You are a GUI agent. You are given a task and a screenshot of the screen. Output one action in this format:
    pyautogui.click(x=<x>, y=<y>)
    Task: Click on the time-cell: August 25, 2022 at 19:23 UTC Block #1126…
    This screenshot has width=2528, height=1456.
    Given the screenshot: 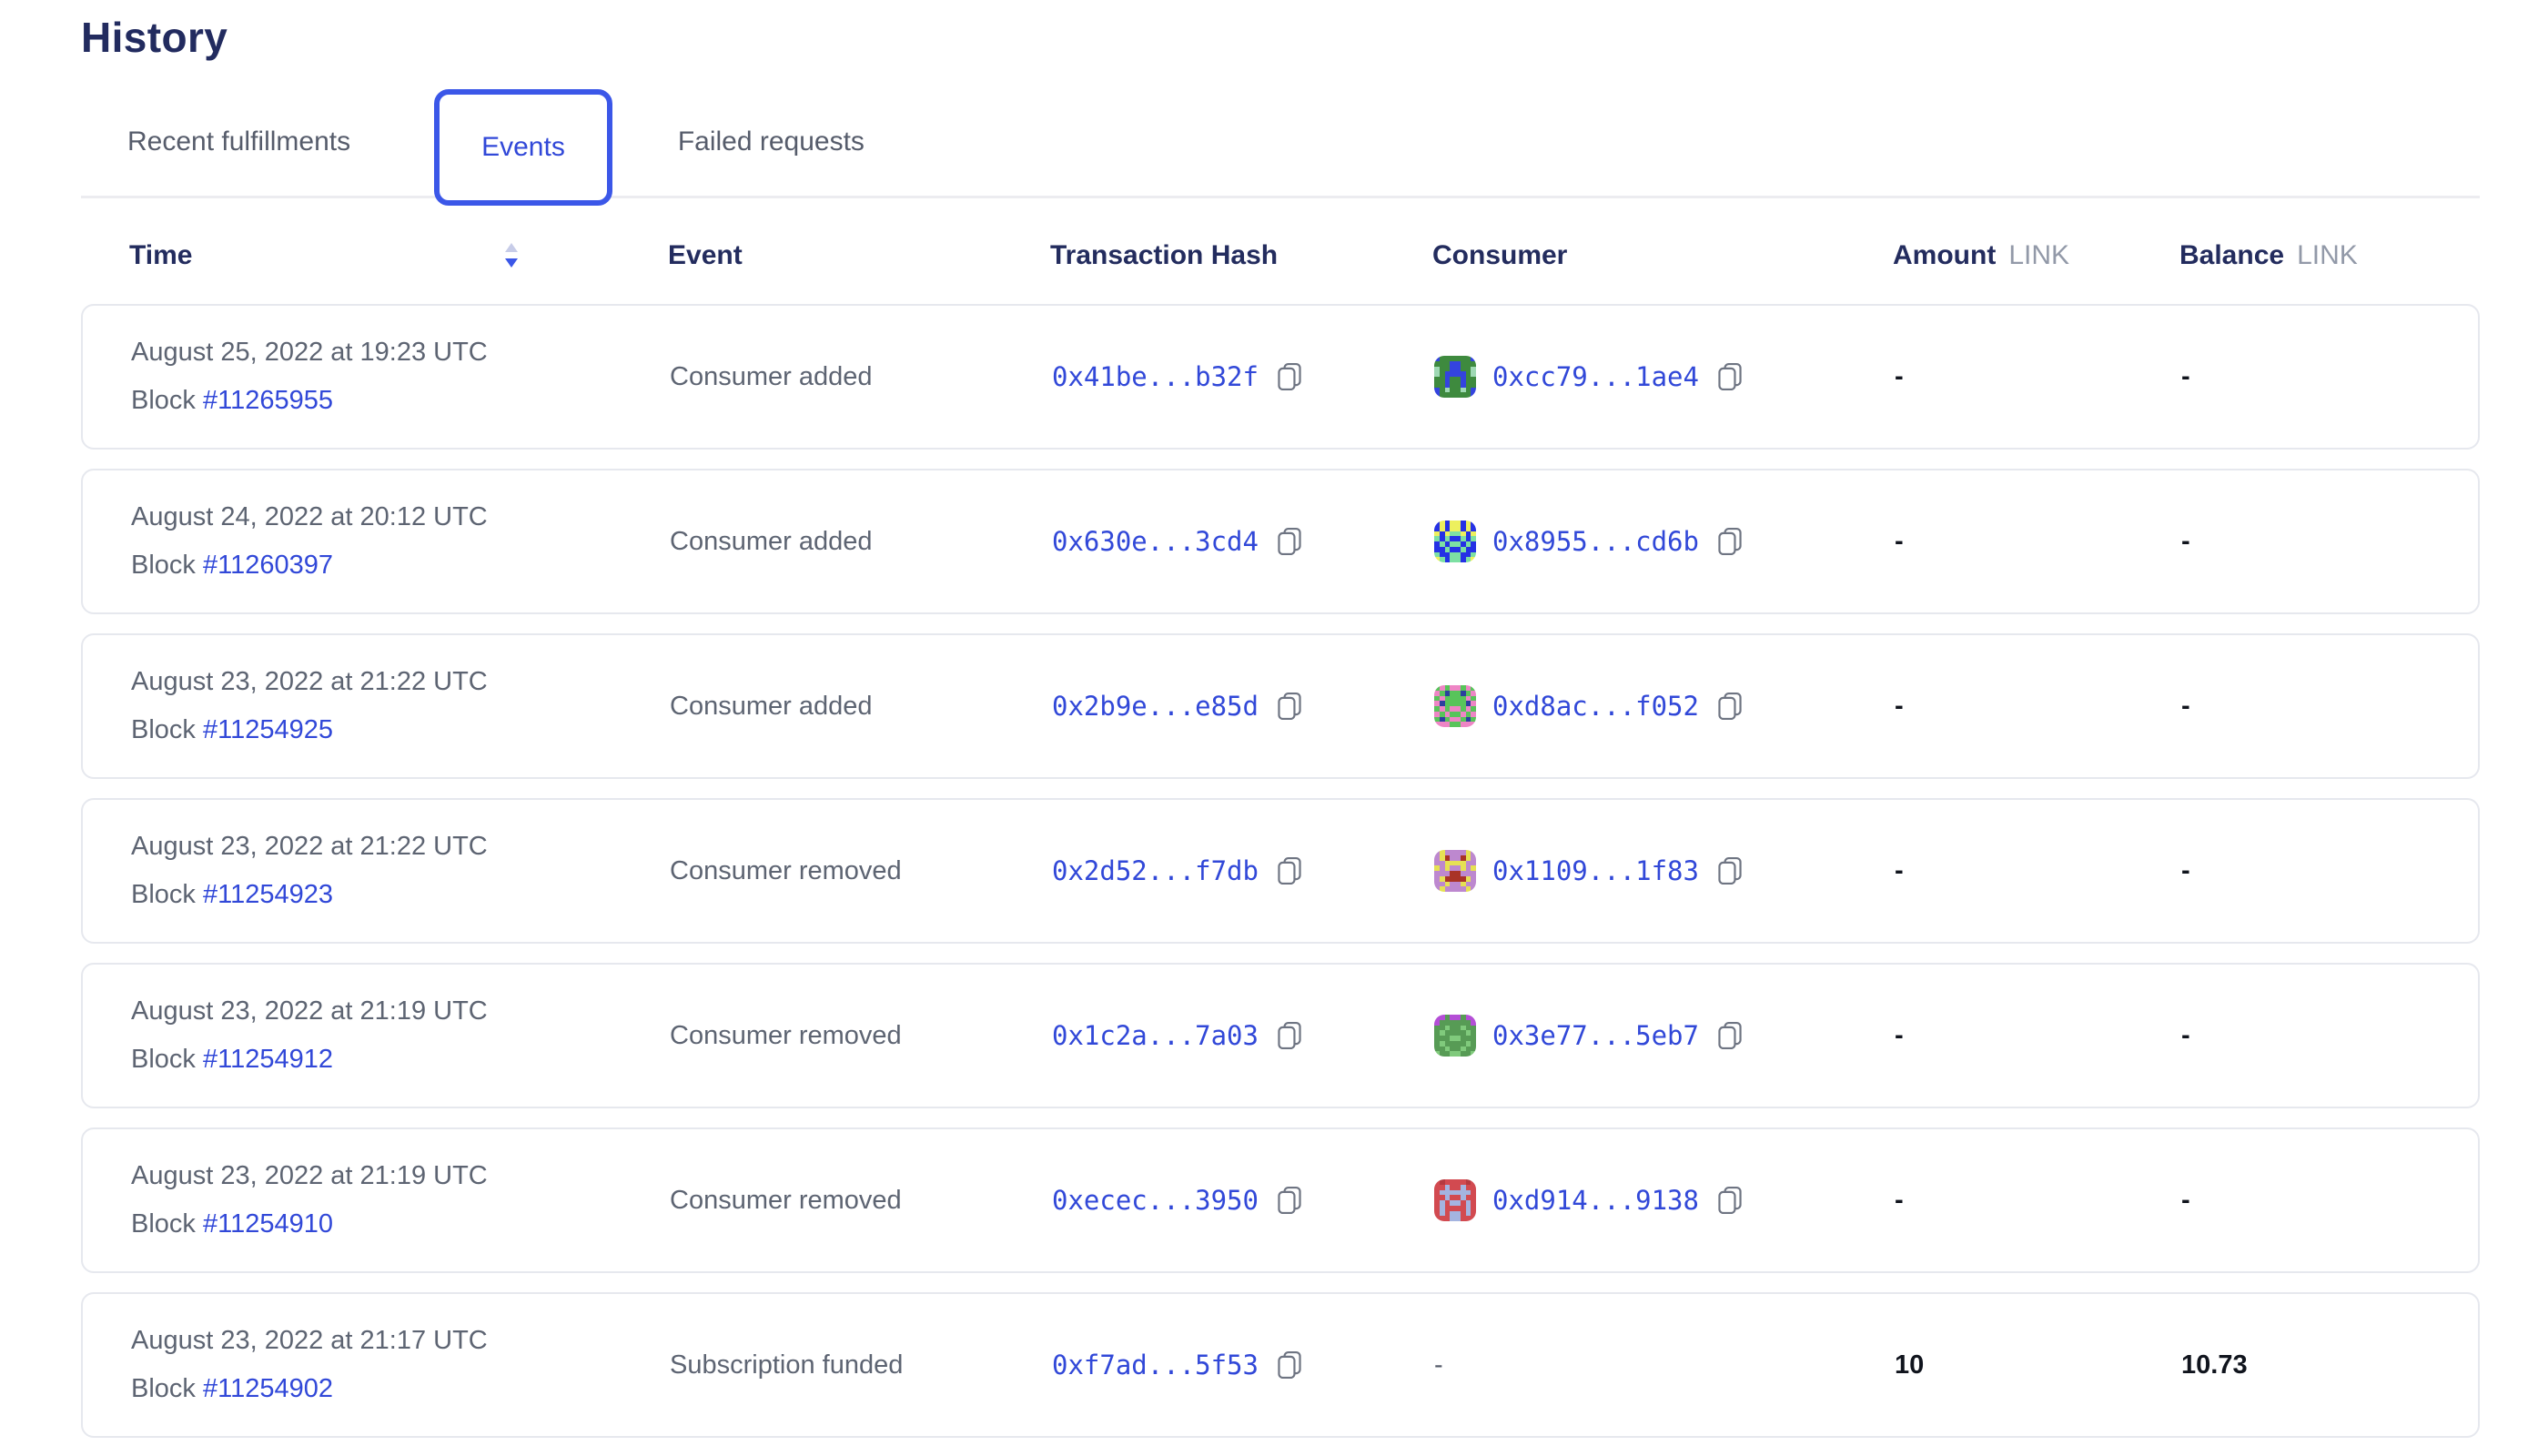 What is the action you would take?
    pyautogui.click(x=400, y=377)
    